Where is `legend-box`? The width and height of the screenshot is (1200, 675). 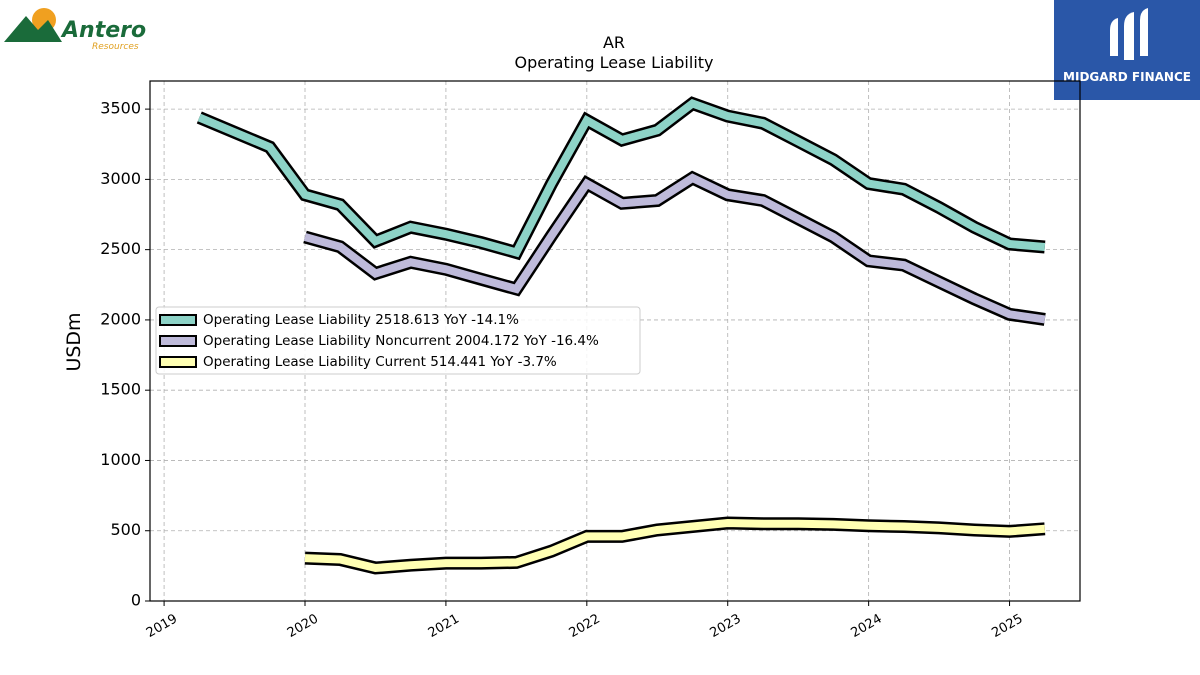
legend-box is located at coordinates (398, 340).